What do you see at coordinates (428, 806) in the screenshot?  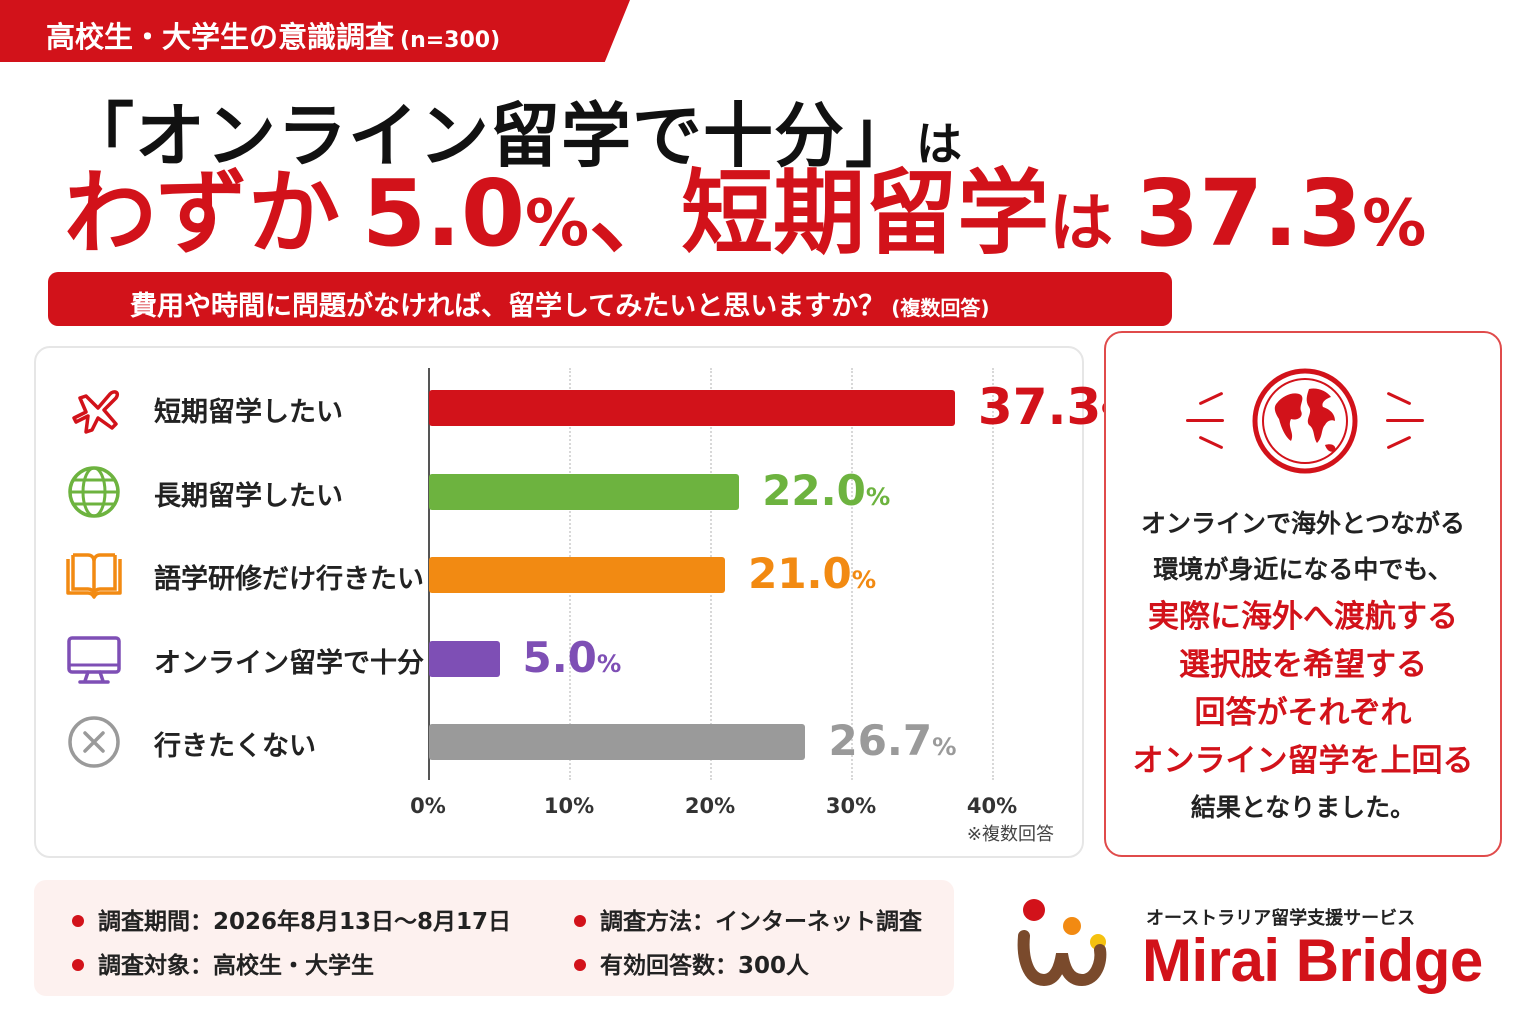 I see `x-tick-label: 0%` at bounding box center [428, 806].